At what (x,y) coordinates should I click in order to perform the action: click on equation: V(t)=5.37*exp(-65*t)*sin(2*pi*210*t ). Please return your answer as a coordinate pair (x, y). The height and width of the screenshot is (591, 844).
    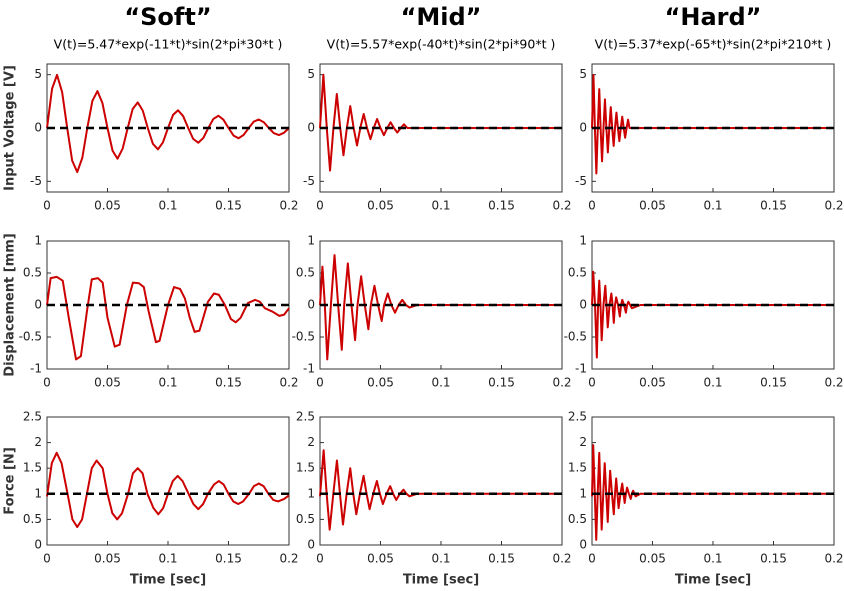
    Looking at the image, I should click on (713, 44).